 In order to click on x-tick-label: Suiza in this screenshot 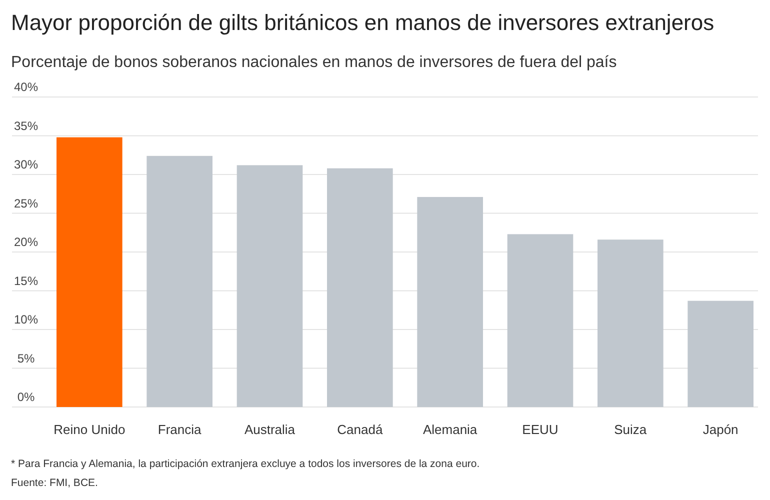, I will do `click(631, 429)`.